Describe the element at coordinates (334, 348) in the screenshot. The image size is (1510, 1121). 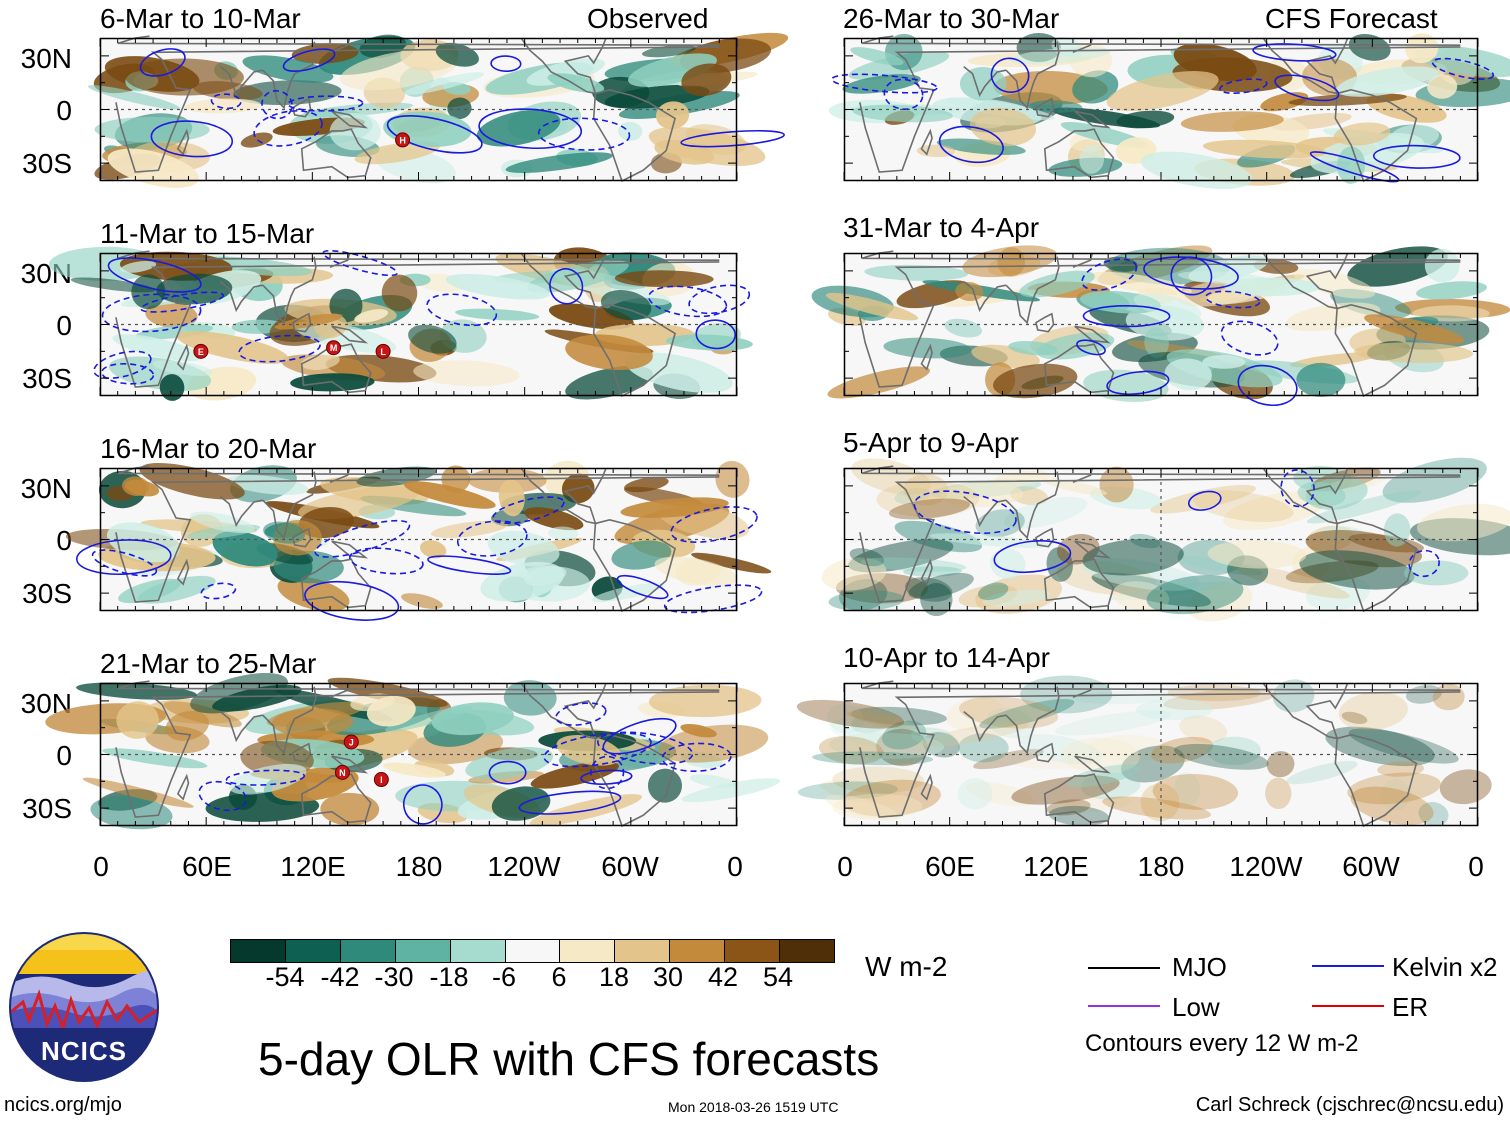
I see `cyclone-marker-label: M` at that location.